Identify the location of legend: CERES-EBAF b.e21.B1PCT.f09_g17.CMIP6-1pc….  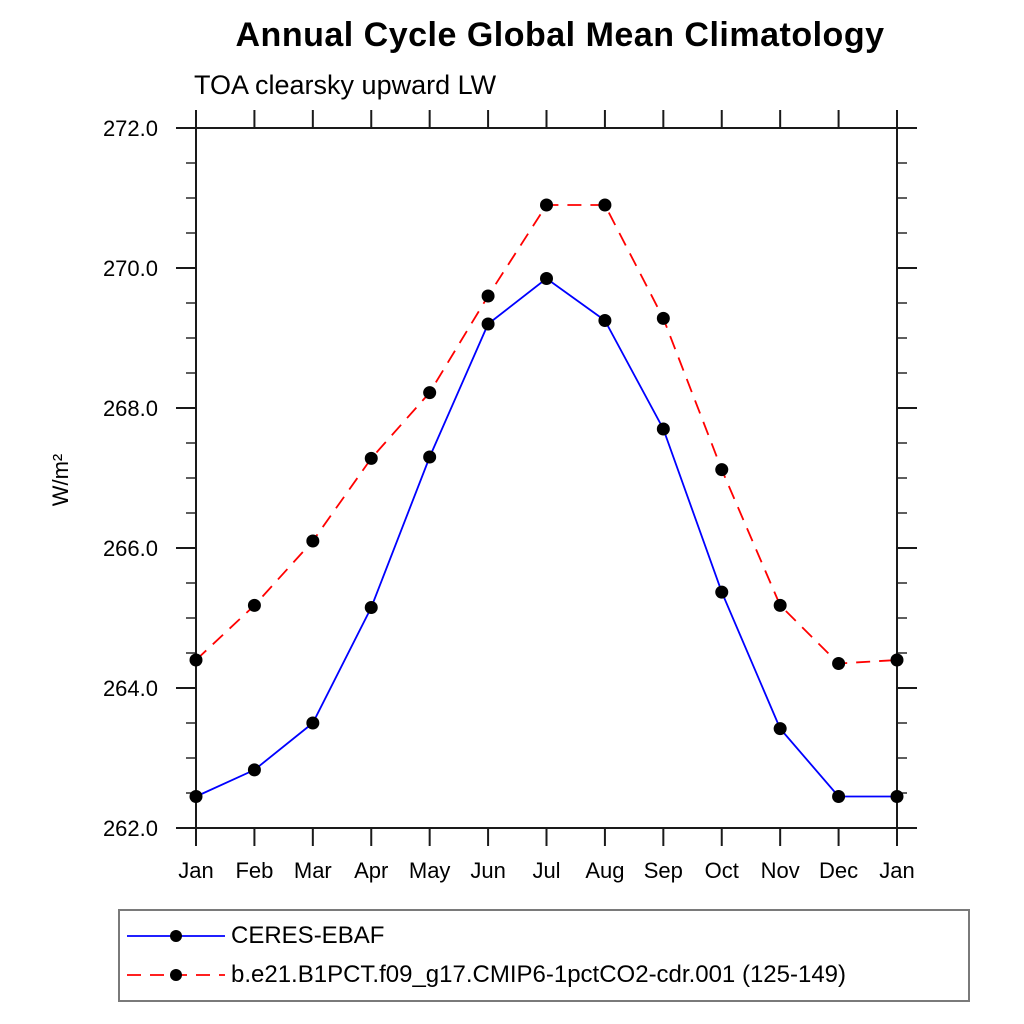
(544, 955).